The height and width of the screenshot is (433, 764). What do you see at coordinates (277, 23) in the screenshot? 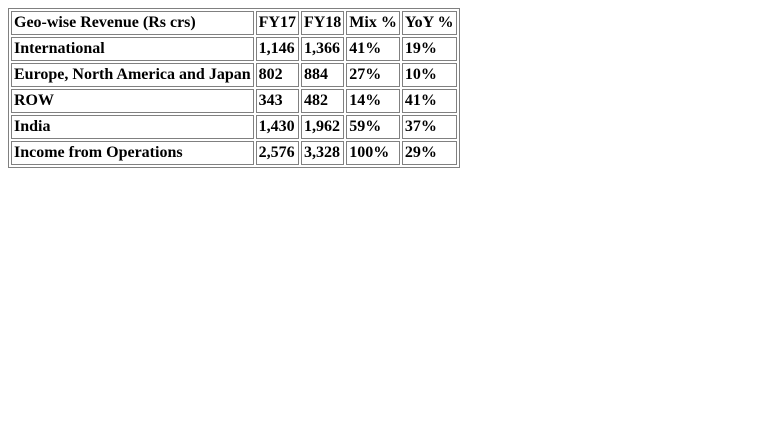
I see `header-cell-fy17: FY17` at bounding box center [277, 23].